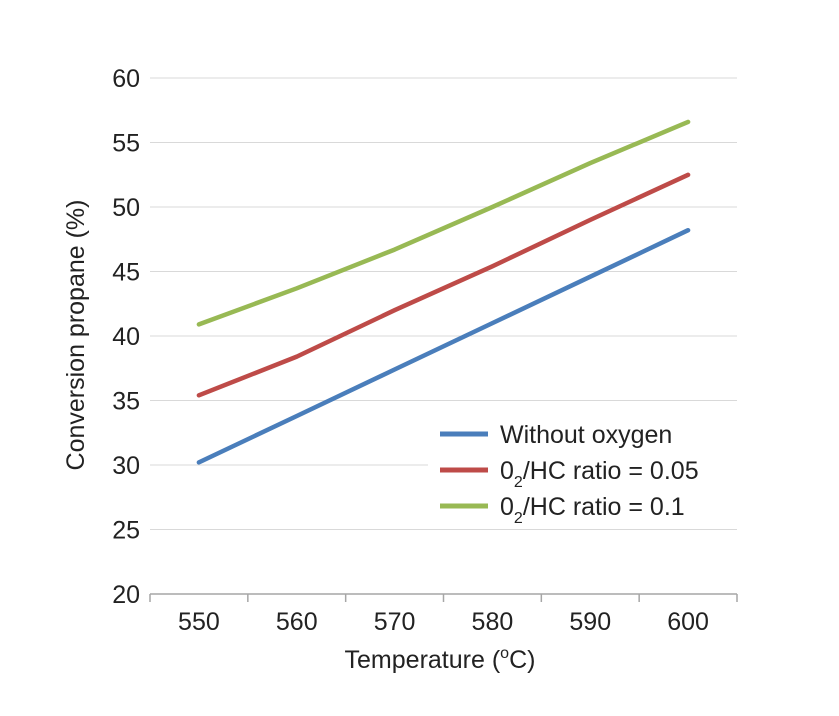  What do you see at coordinates (126, 531) in the screenshot?
I see `y-tick-label-25: 25` at bounding box center [126, 531].